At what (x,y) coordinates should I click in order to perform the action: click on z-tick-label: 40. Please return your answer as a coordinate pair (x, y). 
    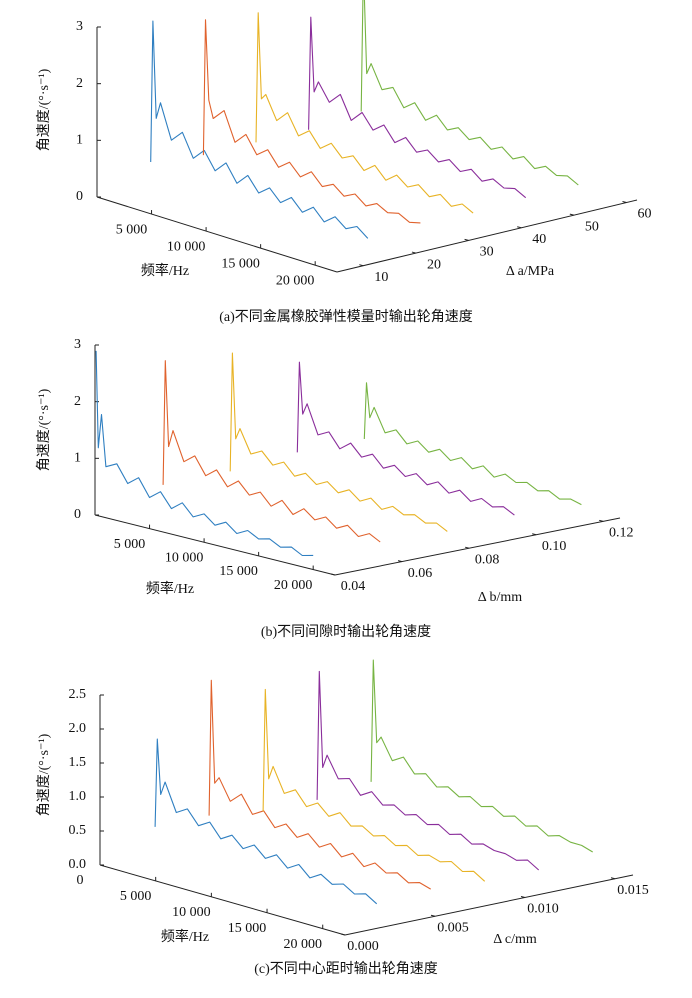
    Looking at the image, I should click on (539, 239).